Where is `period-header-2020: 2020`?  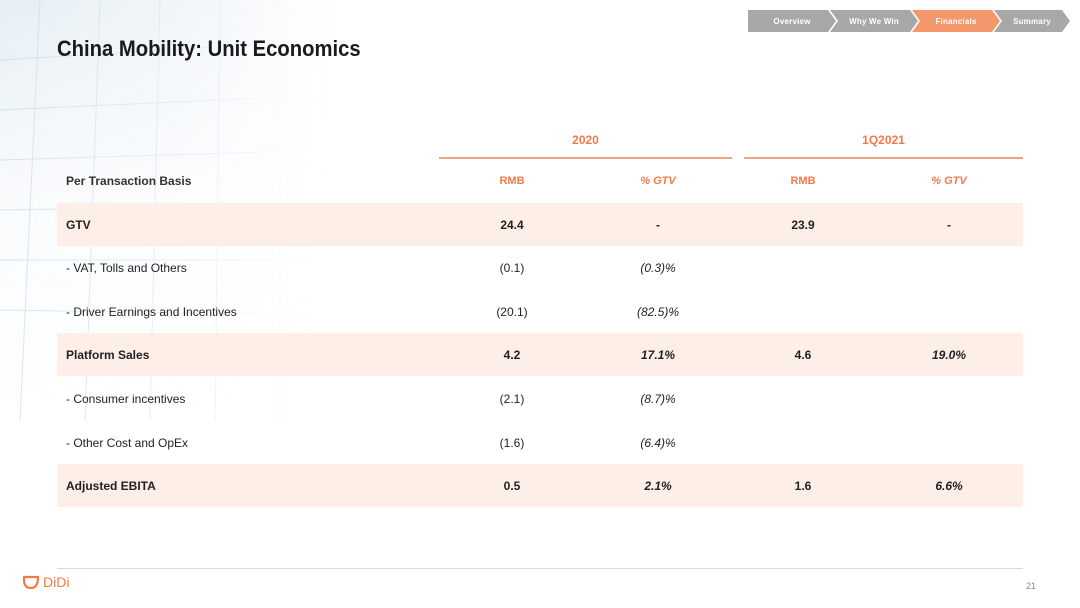
period-header-2020: 2020 is located at coordinates (585, 140).